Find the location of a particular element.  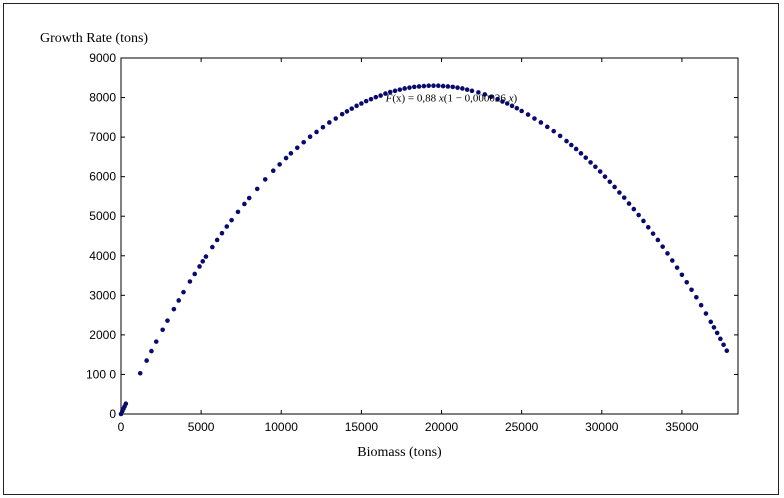

annotation-eq: = 0,88 is located at coordinates (422, 99).